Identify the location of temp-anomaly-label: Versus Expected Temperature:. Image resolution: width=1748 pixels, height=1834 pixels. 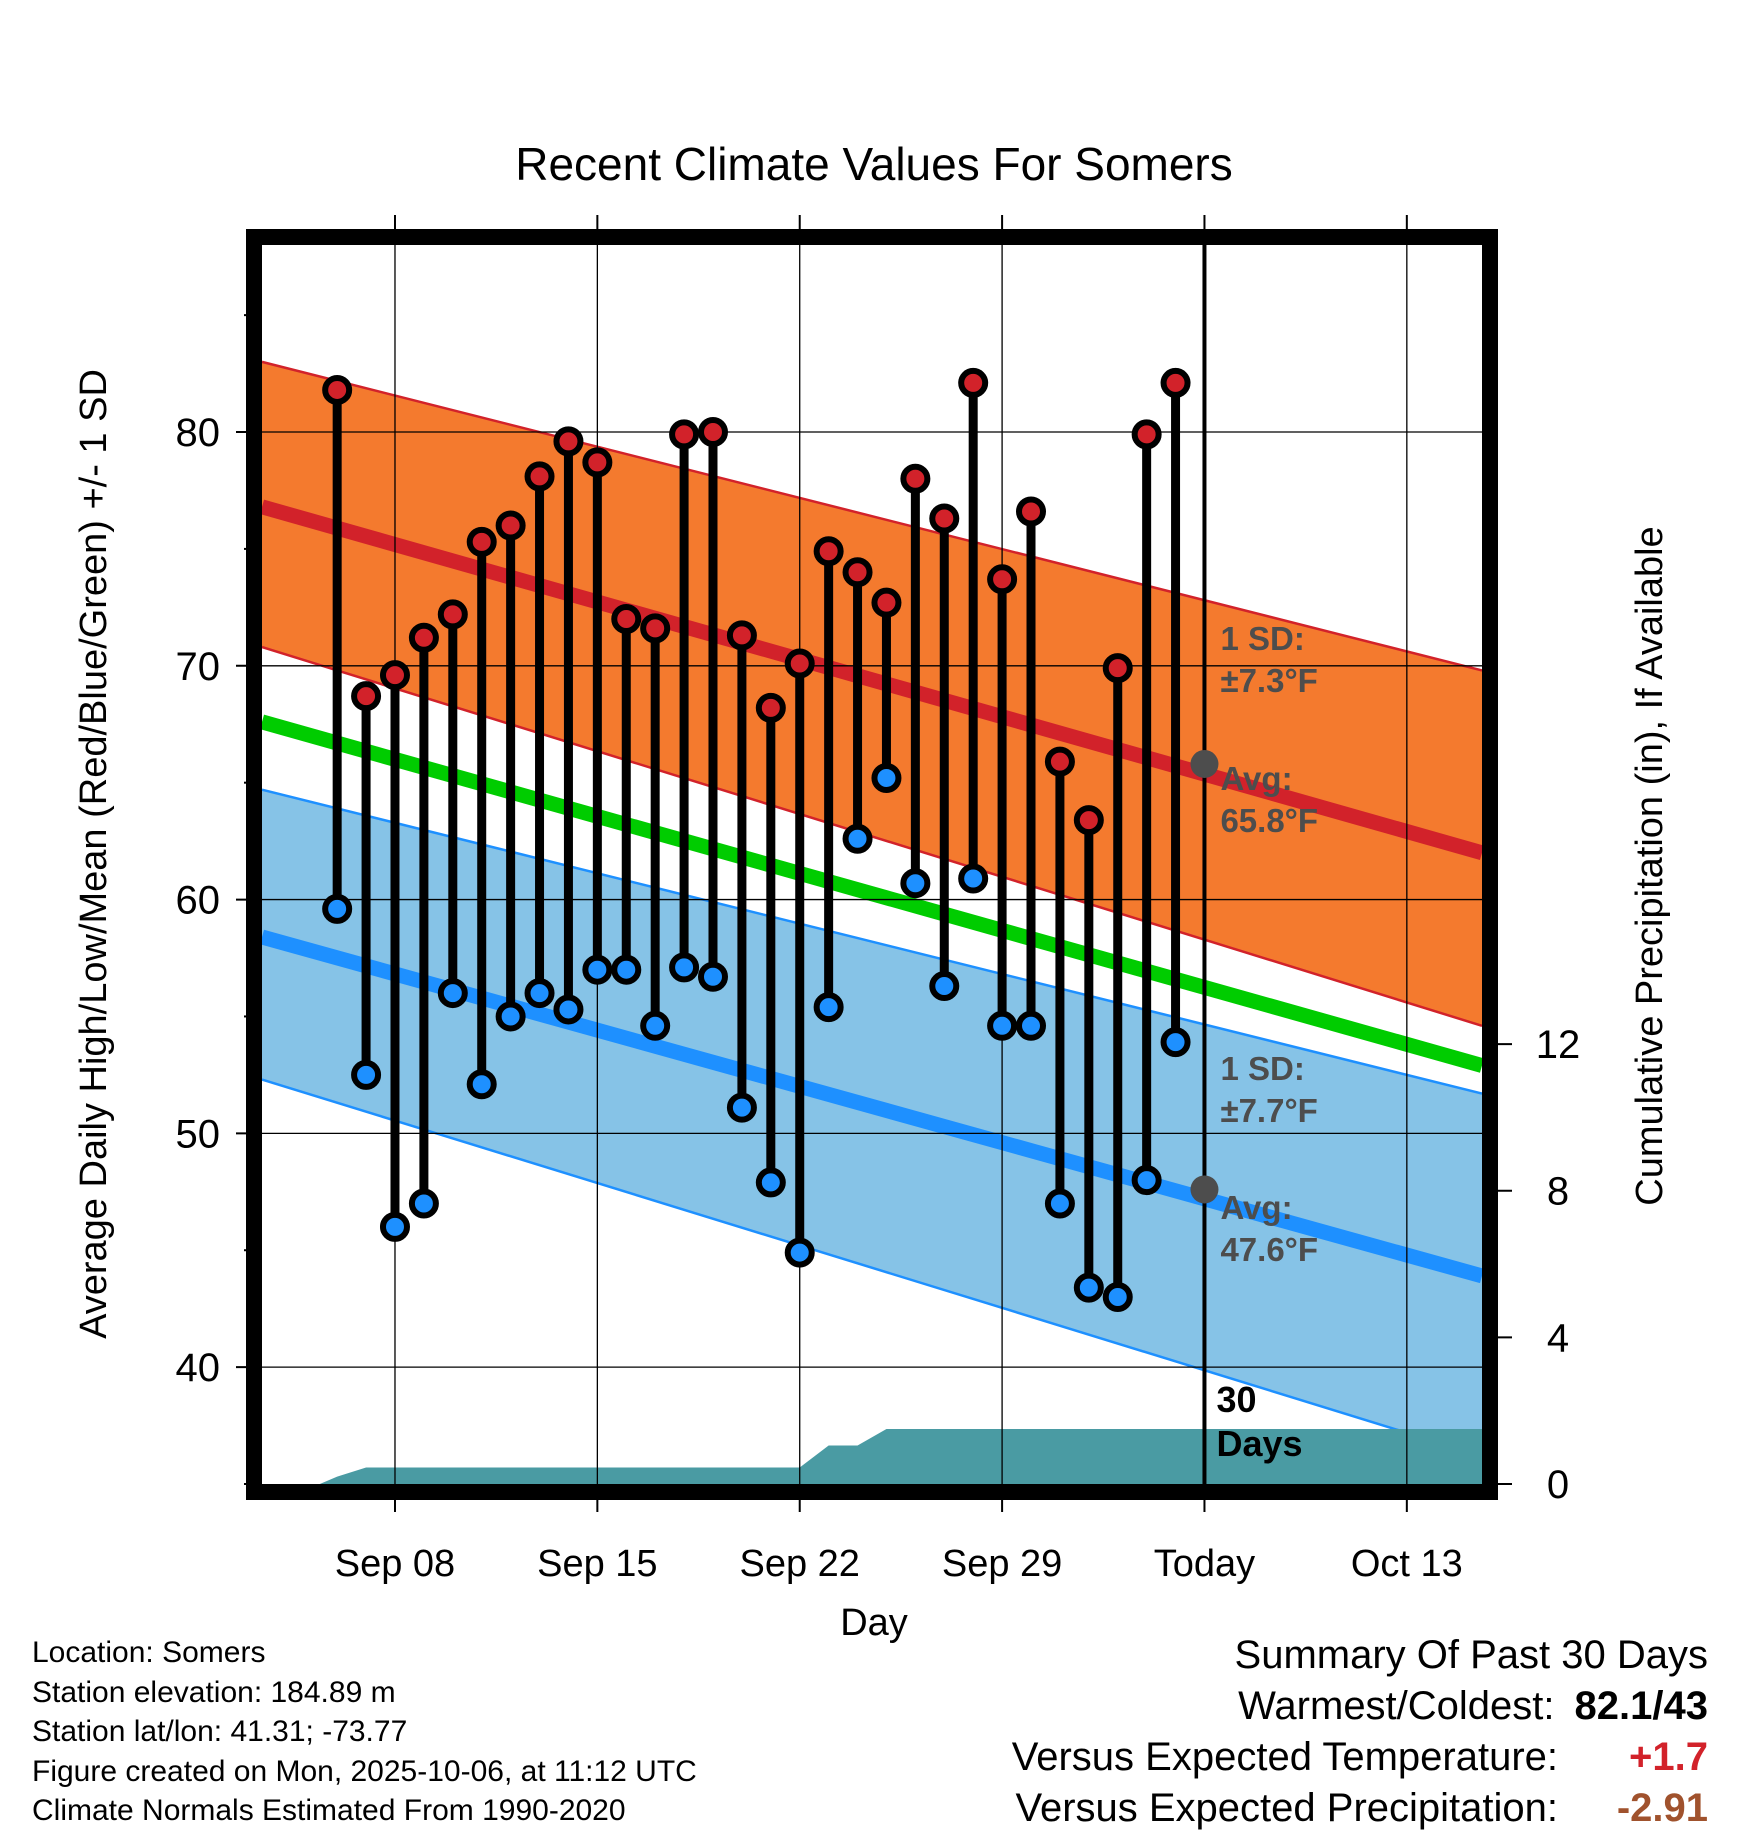
(1284, 1757).